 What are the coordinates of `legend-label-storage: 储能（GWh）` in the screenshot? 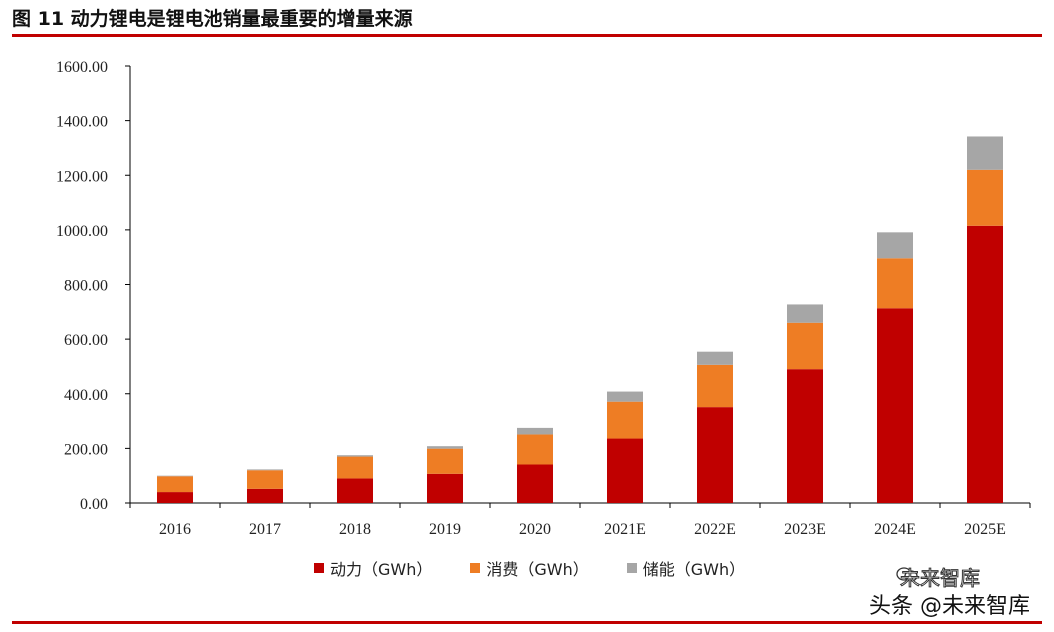 It's located at (694, 569).